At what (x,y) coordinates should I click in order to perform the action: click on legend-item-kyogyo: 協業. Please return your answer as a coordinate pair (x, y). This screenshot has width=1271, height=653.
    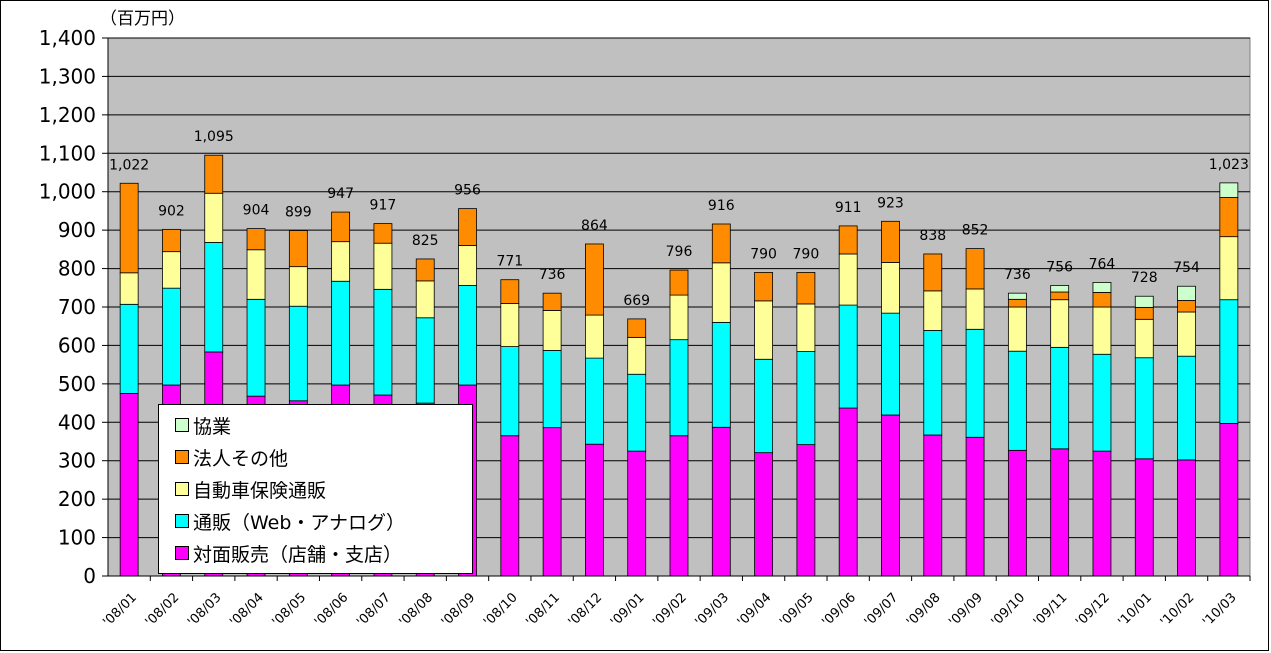
    Looking at the image, I should click on (323, 425).